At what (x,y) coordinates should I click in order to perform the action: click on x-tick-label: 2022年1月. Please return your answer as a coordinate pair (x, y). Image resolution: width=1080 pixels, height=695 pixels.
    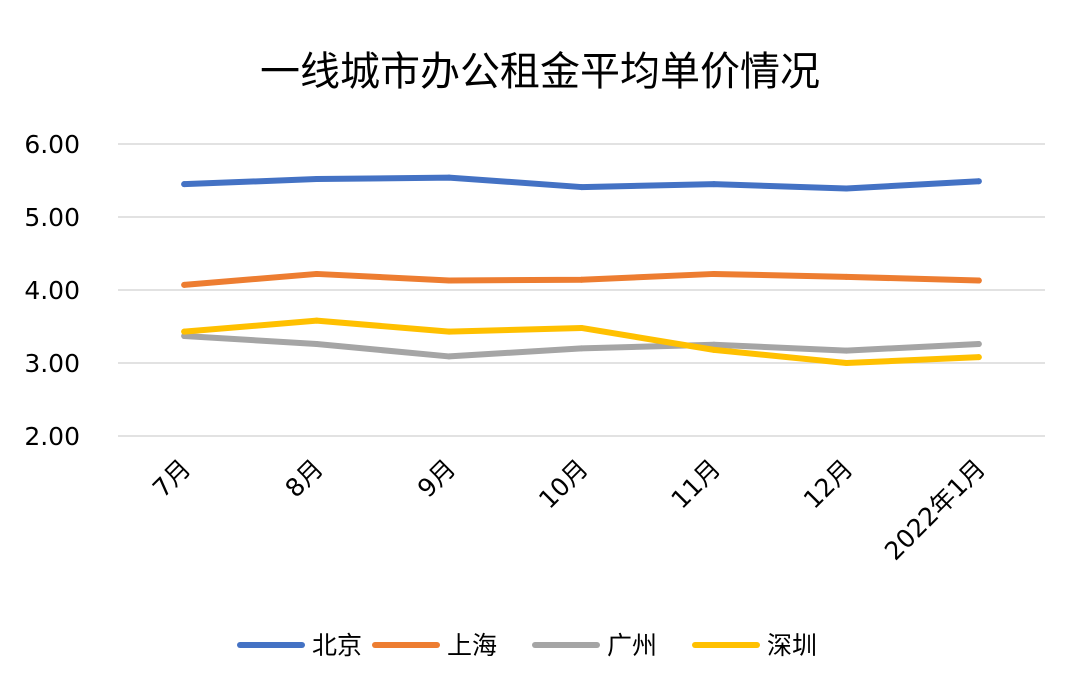
    Looking at the image, I should click on (935, 510).